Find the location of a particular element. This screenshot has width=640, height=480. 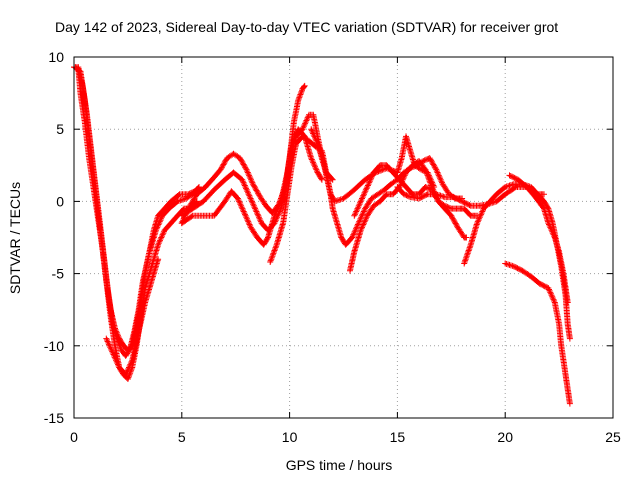

x-axis-label: GPS time / hours is located at coordinates (339, 465).